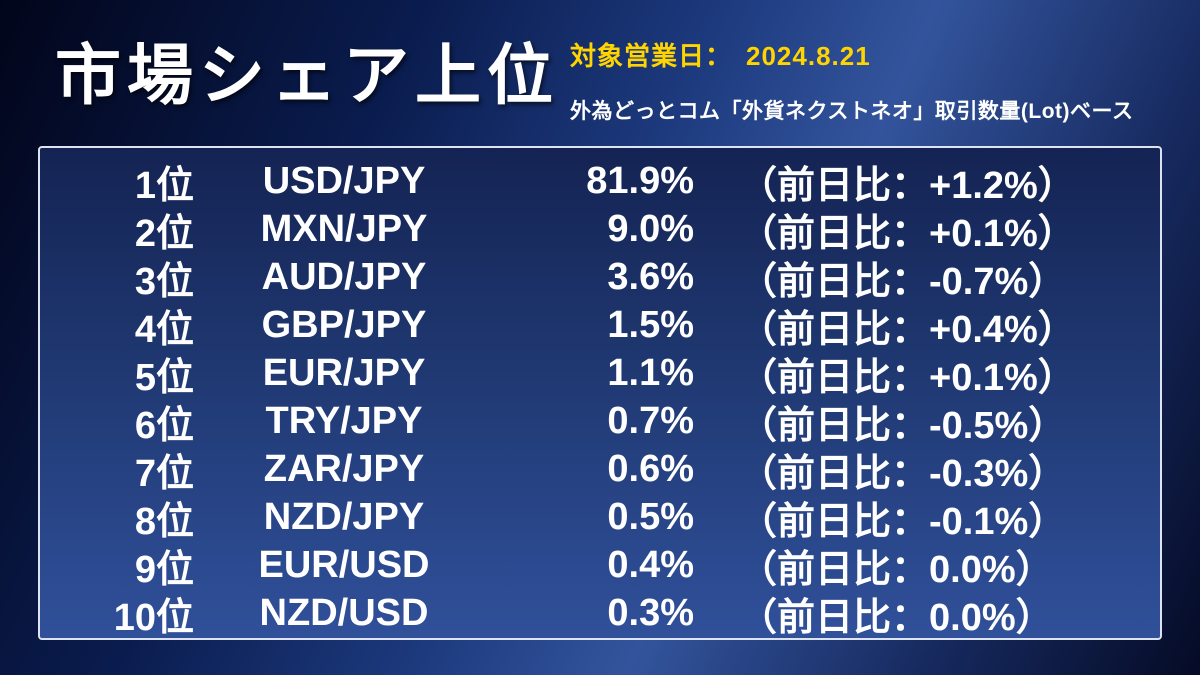 The image size is (1200, 675). I want to click on table-row: 7位 ZAR/JPY 0.6% （前日比：-0.3%）, so click(600, 468).